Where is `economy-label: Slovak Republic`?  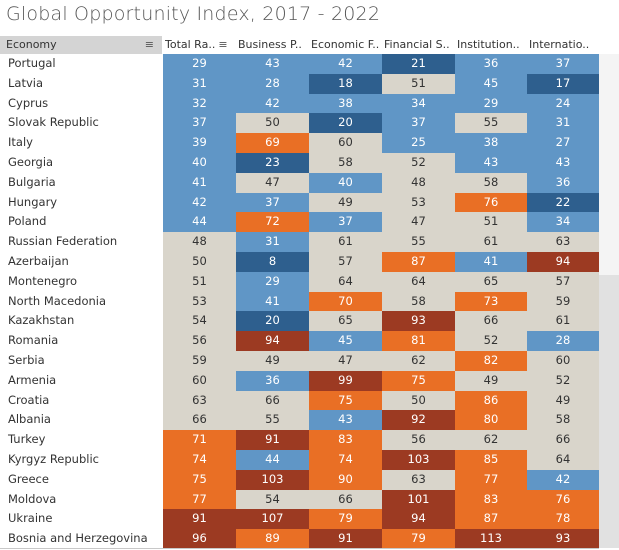
economy-label: Slovak Republic is located at coordinates (53, 122).